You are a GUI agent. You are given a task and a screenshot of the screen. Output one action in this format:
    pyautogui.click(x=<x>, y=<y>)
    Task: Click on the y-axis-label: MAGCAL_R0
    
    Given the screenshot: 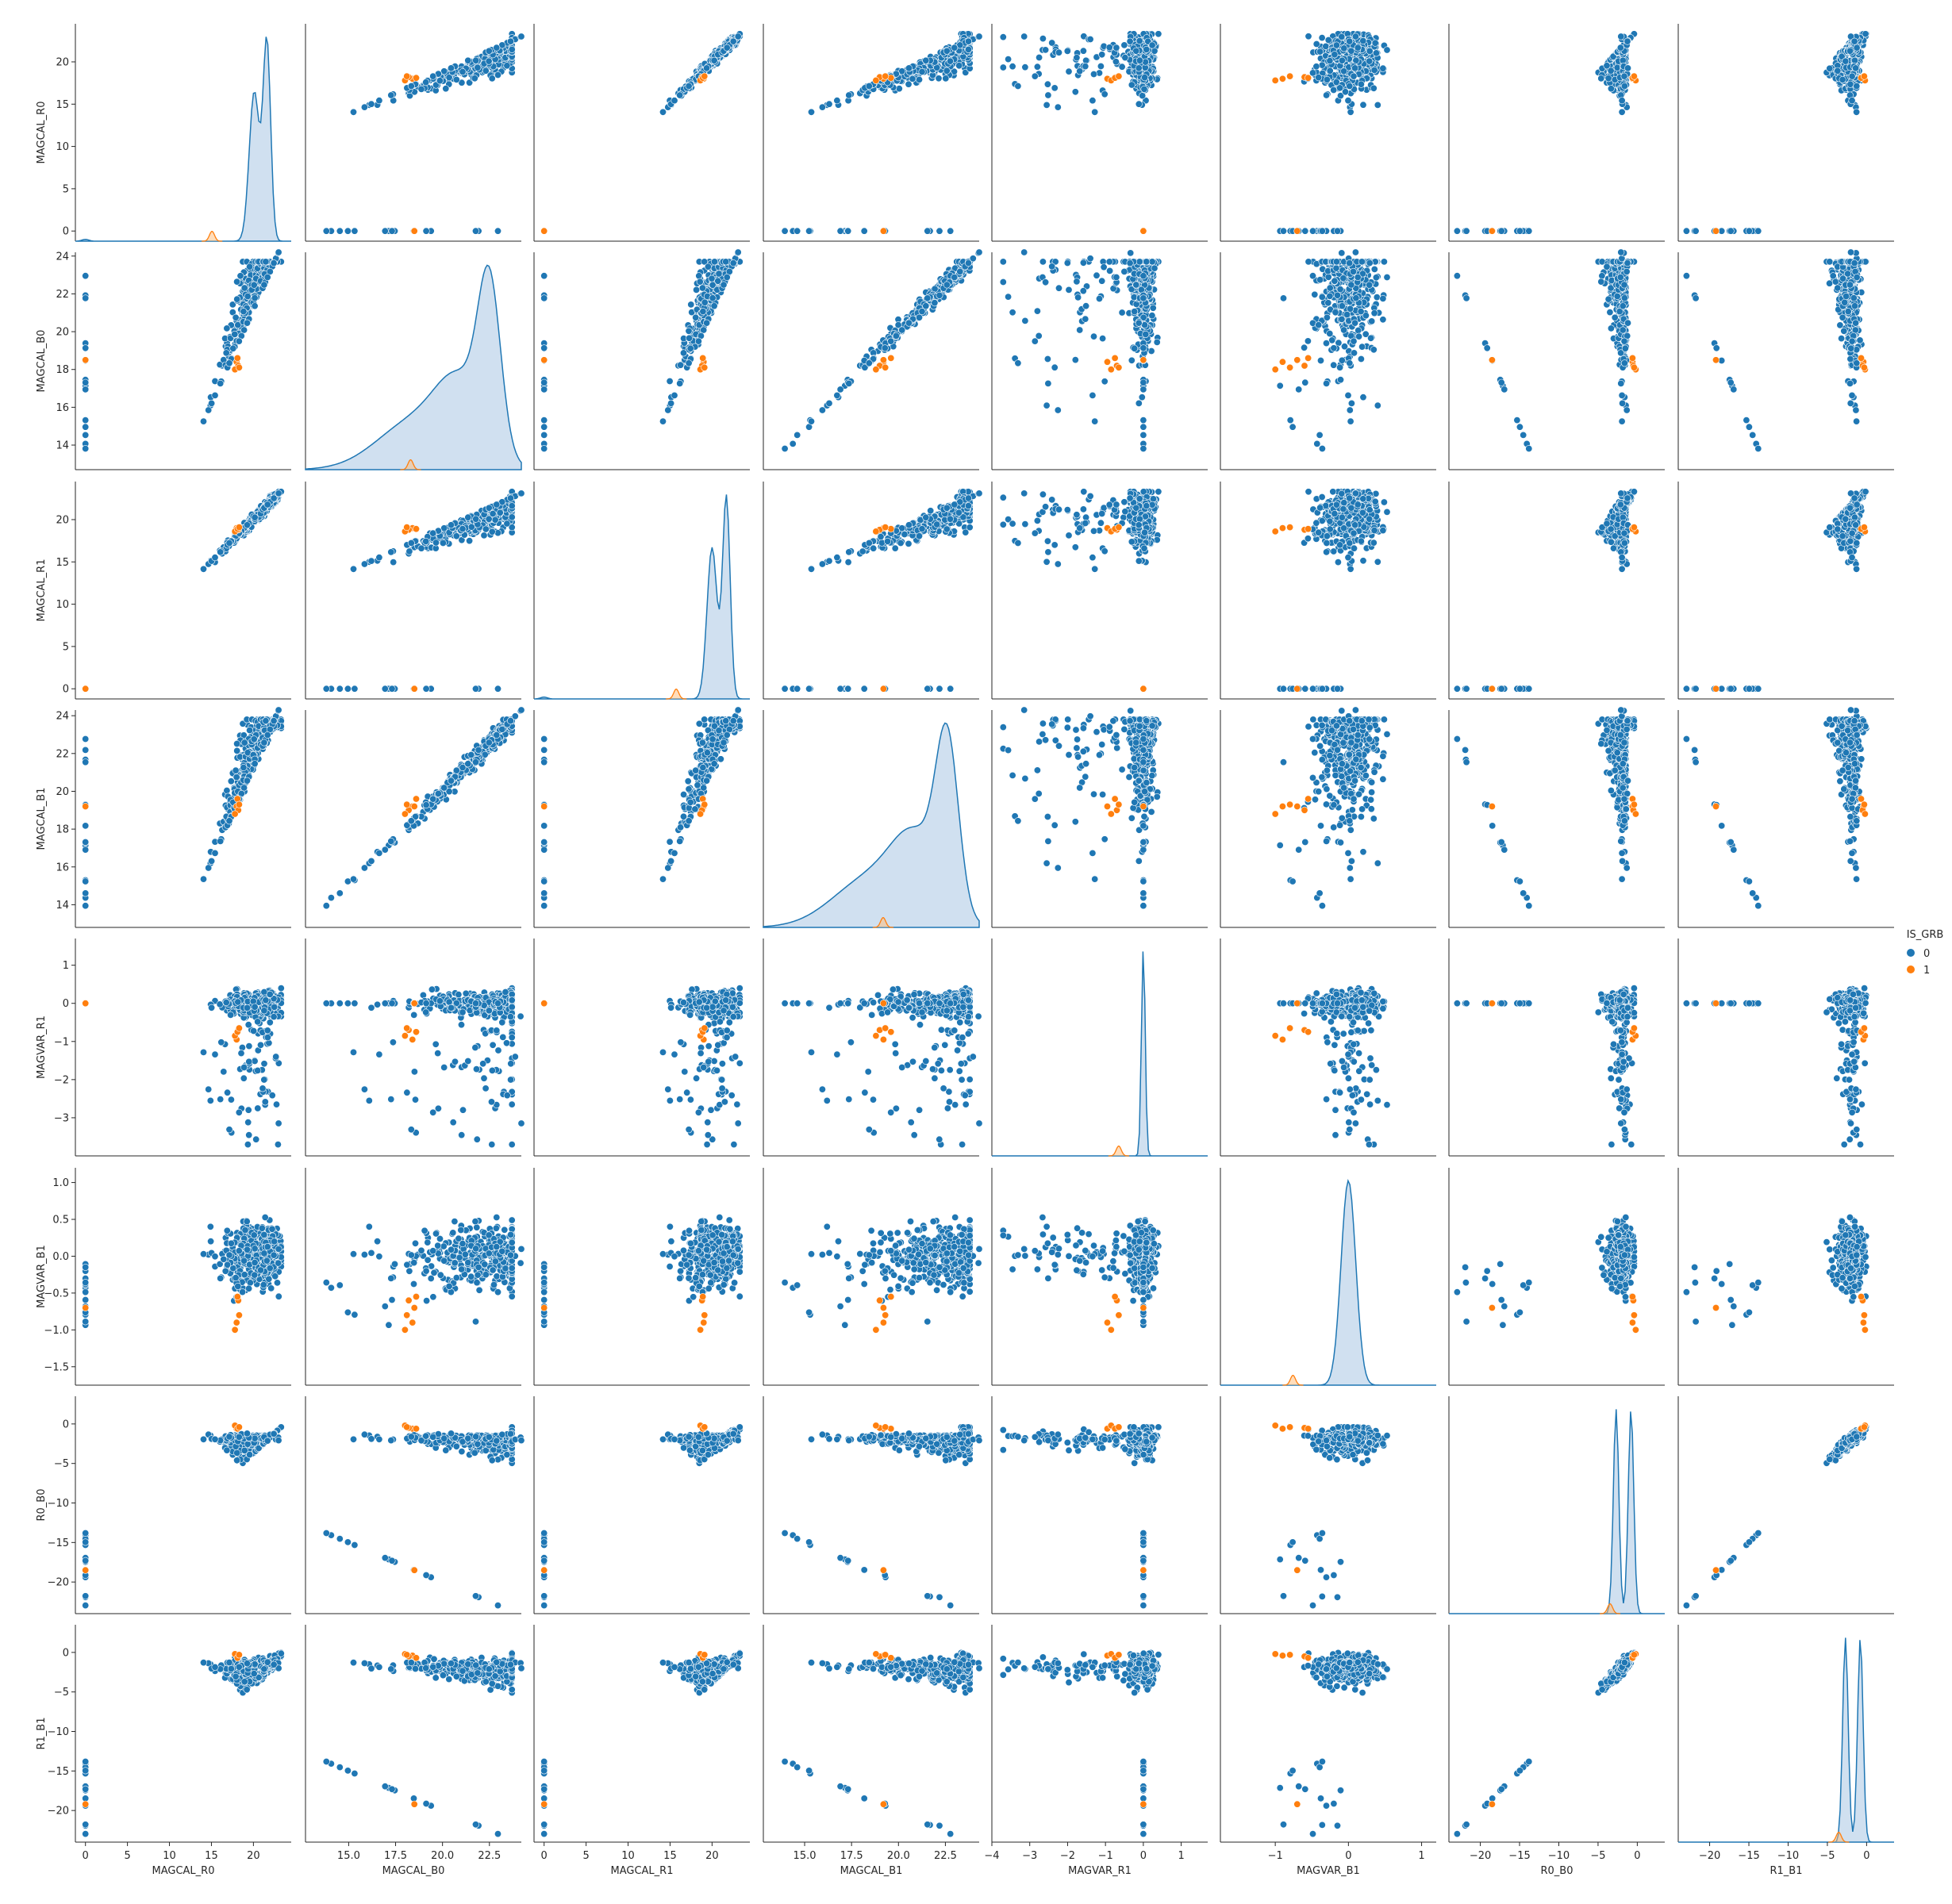 What is the action you would take?
    pyautogui.click(x=42, y=133)
    